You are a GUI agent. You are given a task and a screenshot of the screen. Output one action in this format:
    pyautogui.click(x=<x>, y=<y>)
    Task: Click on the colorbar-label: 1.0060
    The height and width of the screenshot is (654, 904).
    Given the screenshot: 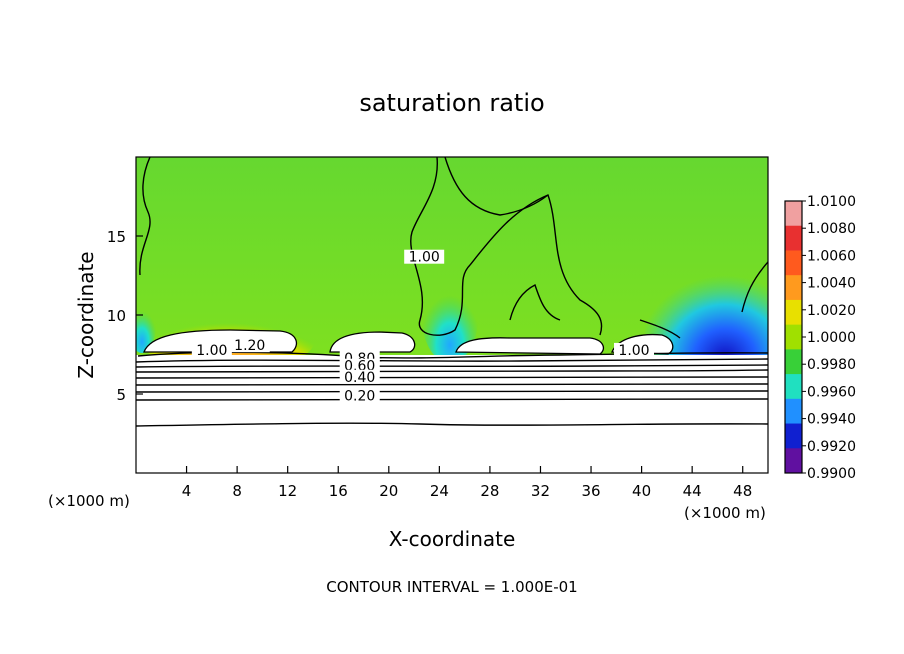 What is the action you would take?
    pyautogui.click(x=831, y=256)
    